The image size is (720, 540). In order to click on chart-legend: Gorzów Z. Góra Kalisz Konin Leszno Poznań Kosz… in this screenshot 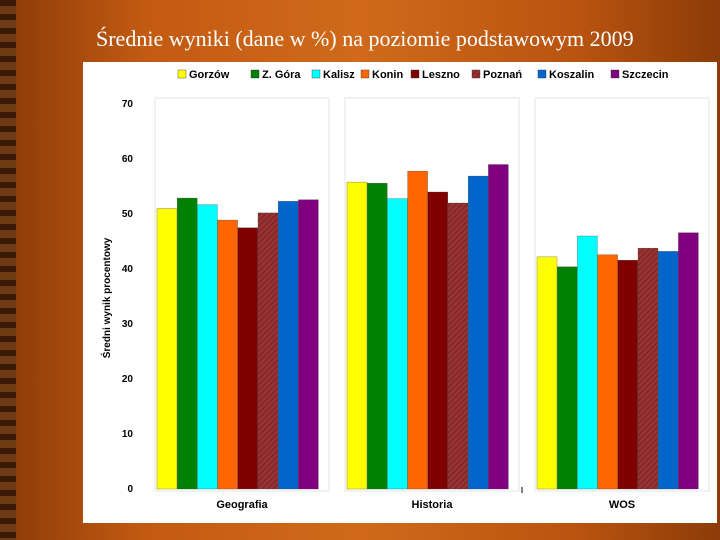, I will do `click(423, 75)`.